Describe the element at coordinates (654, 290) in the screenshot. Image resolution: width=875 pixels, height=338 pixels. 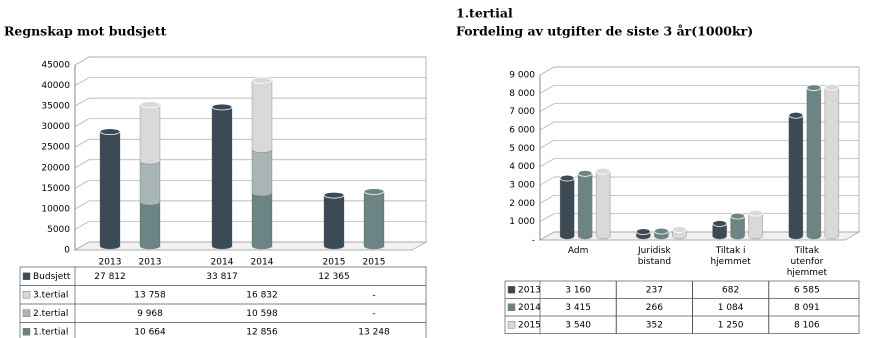
I see `table-value: 237` at that location.